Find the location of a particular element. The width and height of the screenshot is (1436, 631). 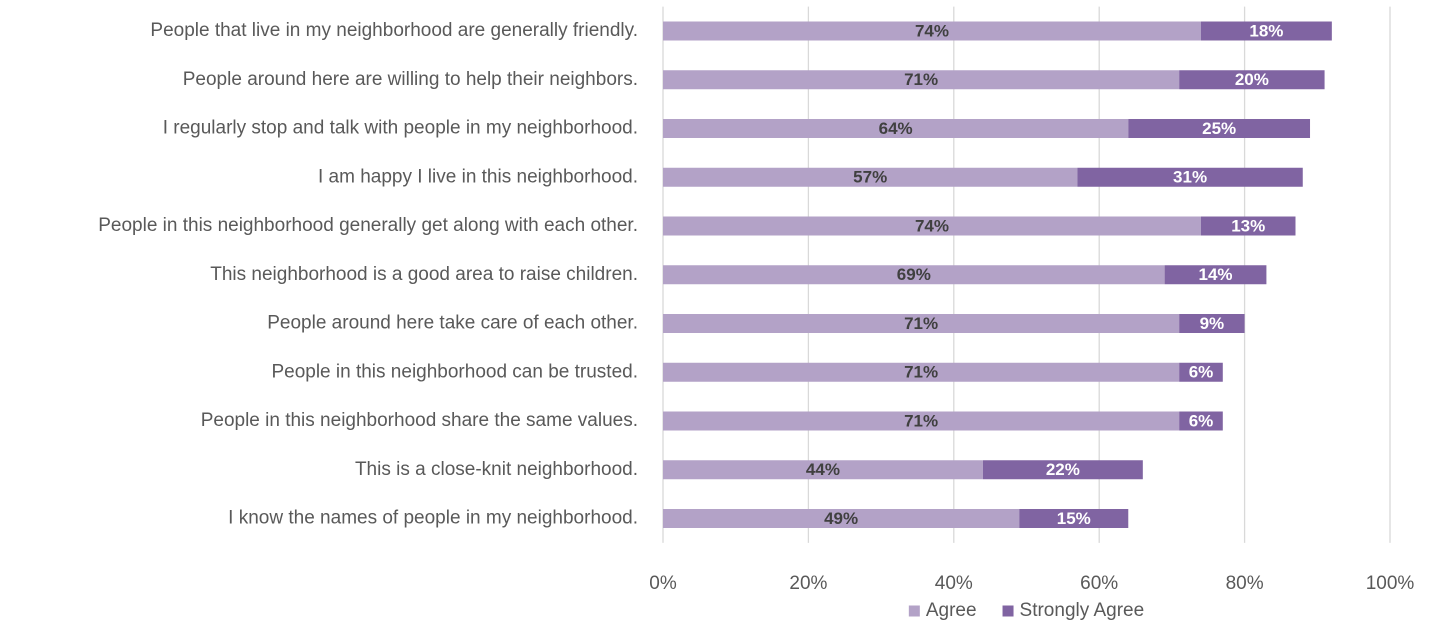

data-label: 31% is located at coordinates (1190, 177).